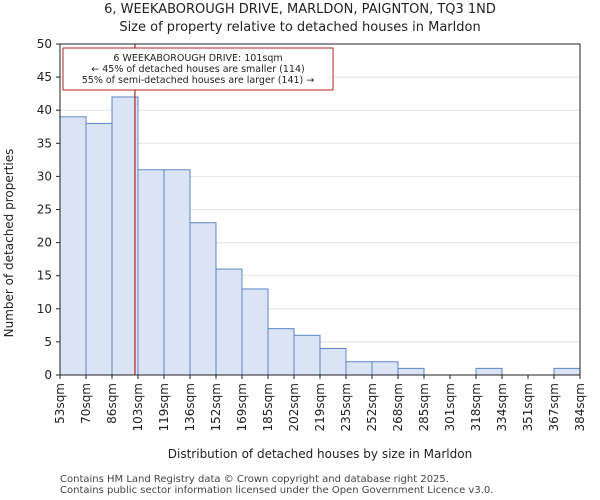 This screenshot has height=500, width=600. I want to click on y-tick-label: 40, so click(44, 110).